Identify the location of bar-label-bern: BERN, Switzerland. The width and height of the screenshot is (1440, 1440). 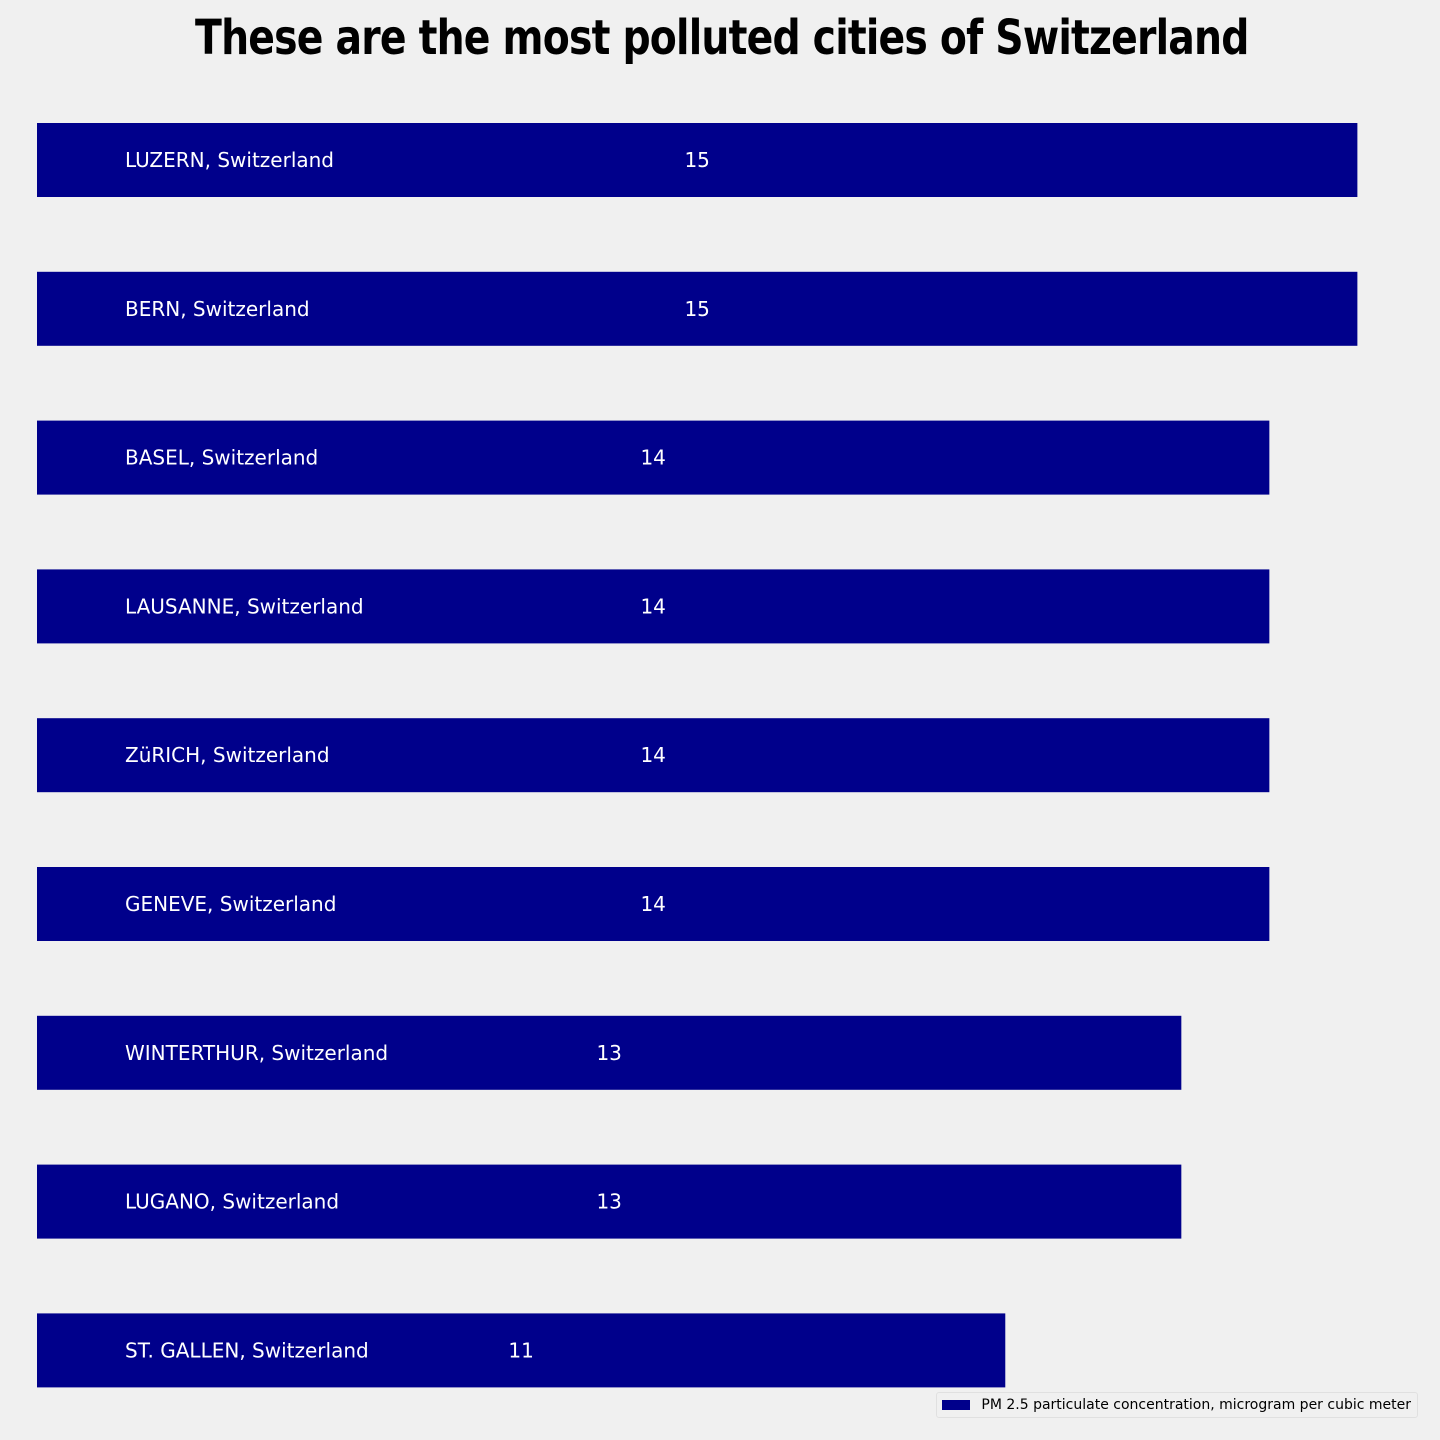
(217, 309).